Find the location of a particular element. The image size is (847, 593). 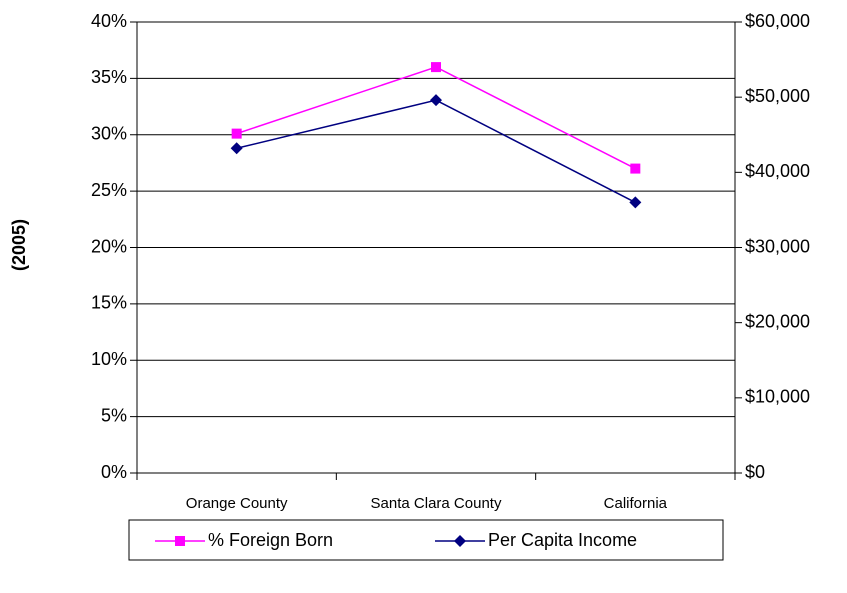

y2-tick-label: $0 is located at coordinates (755, 472).